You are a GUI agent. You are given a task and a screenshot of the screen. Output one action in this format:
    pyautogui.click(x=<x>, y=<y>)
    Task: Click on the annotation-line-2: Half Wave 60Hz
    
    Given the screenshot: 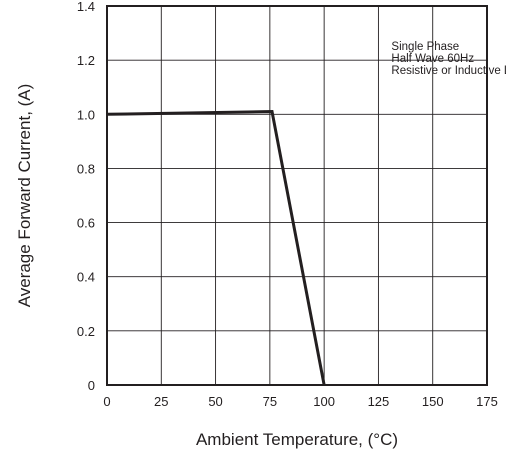 What is the action you would take?
    pyautogui.click(x=432, y=59)
    